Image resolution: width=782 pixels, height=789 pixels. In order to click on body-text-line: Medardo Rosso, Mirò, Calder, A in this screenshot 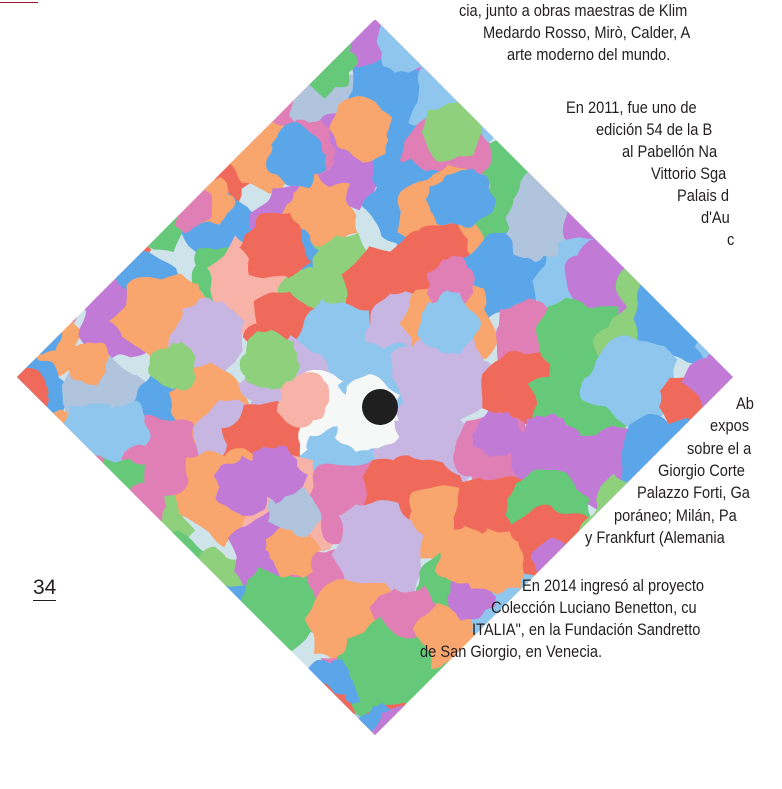, I will do `click(587, 32)`.